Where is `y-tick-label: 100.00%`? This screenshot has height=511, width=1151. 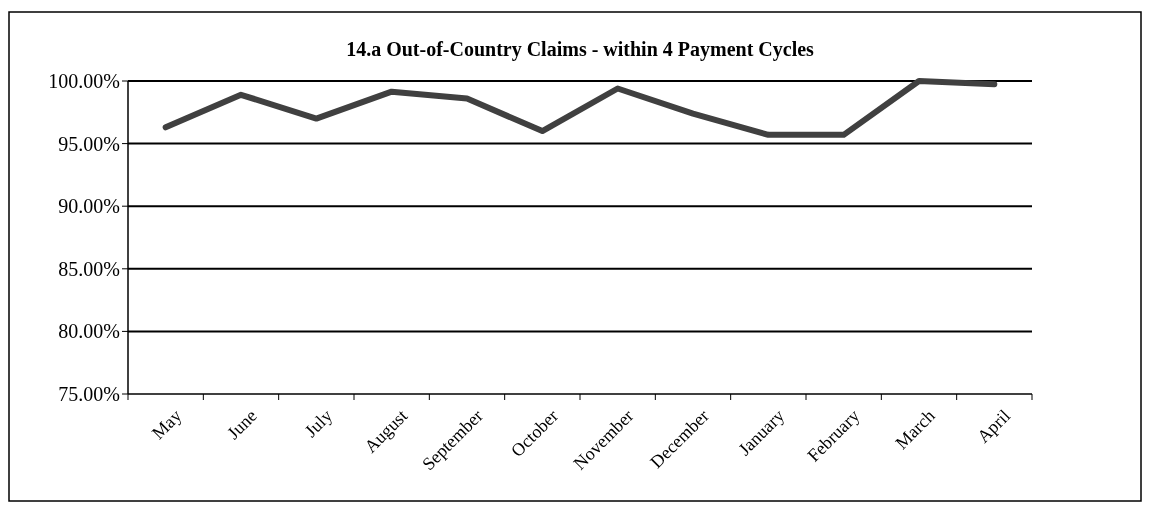 y-tick-label: 100.00% is located at coordinates (84, 81).